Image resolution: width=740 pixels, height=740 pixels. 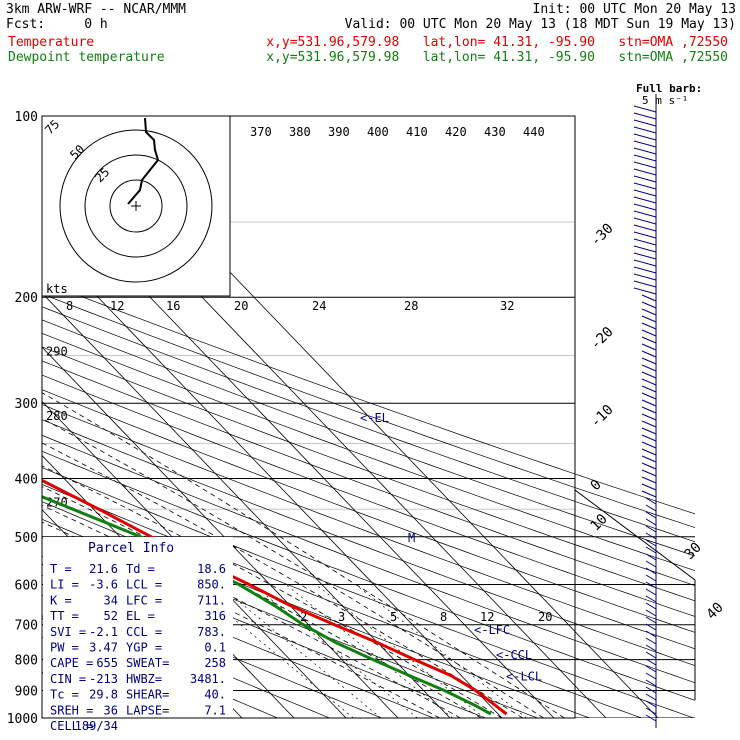 What do you see at coordinates (26, 298) in the screenshot?
I see `pressure-tick-label: 200` at bounding box center [26, 298].